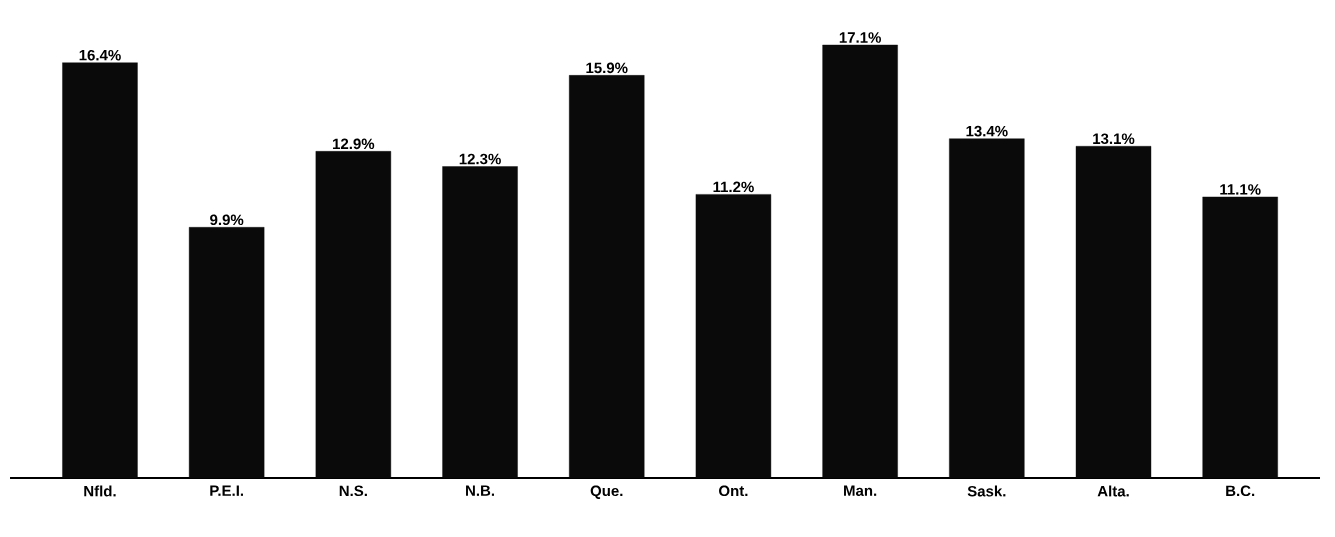 This screenshot has height=537, width=1335. I want to click on x-tick-label: N.B., so click(480, 490).